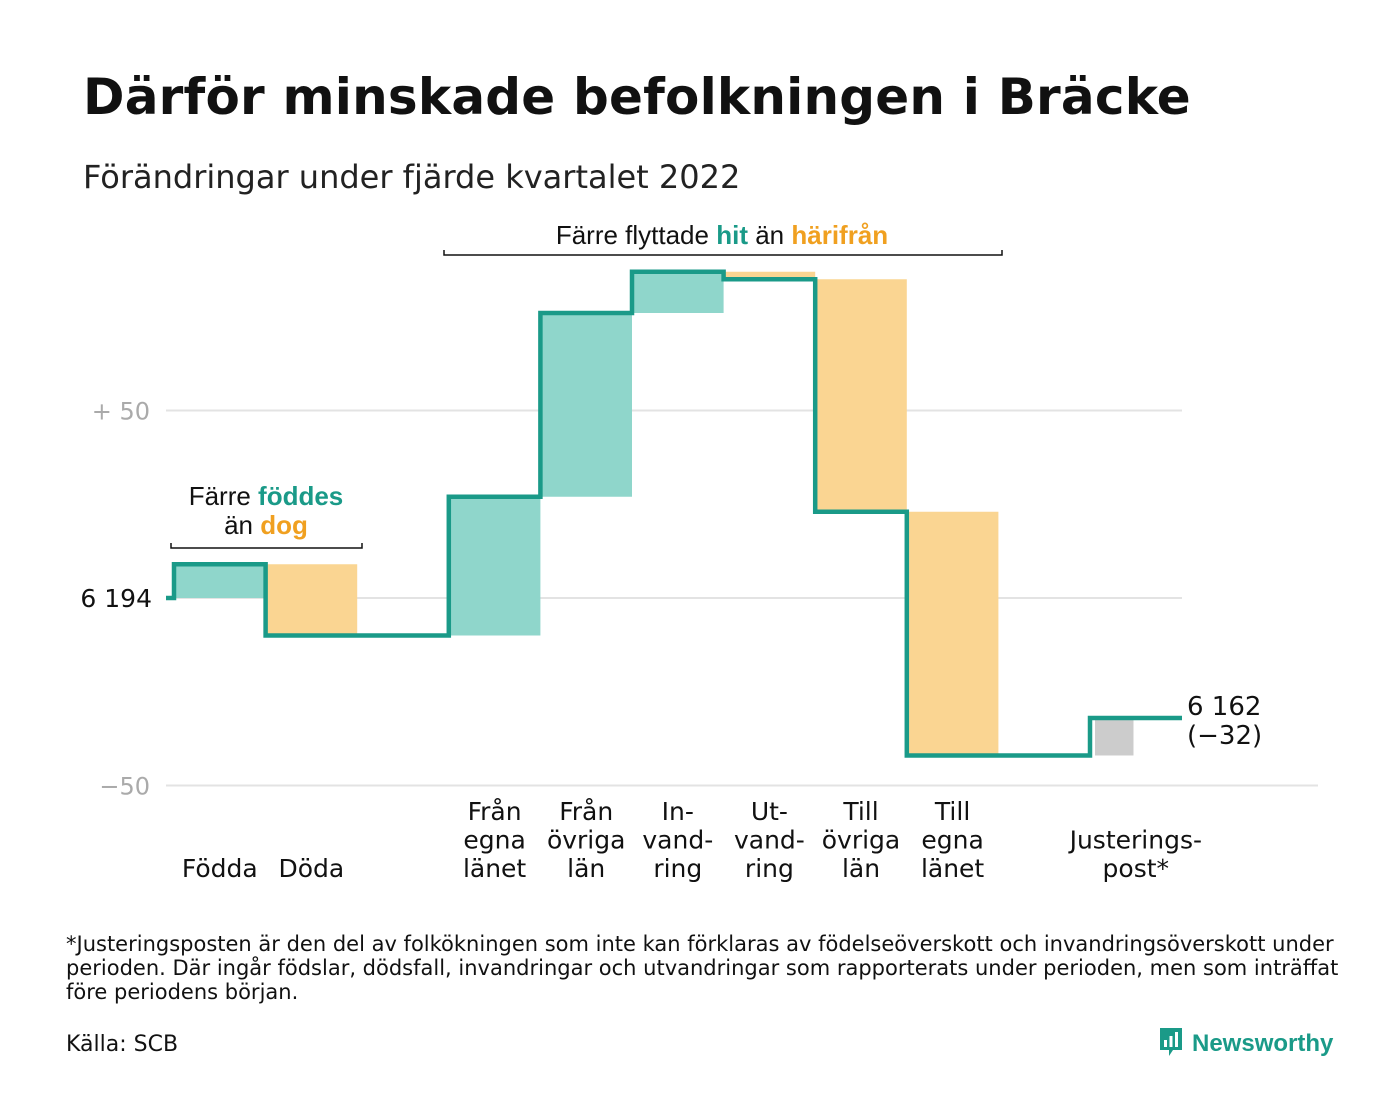 The image size is (1400, 1120). I want to click on newsworthy-logo: Newsworthy, so click(1245, 1044).